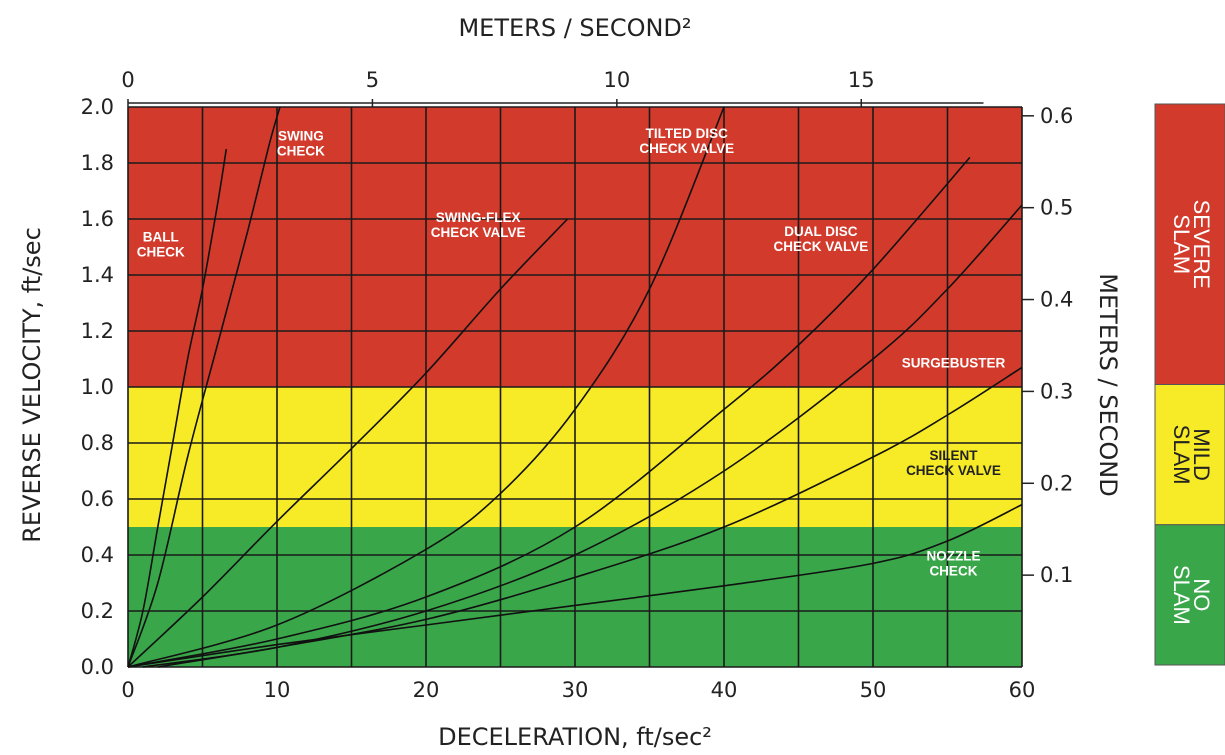 Image resolution: width=1225 pixels, height=755 pixels. I want to click on y2-tick-label: 0.4, so click(1056, 300).